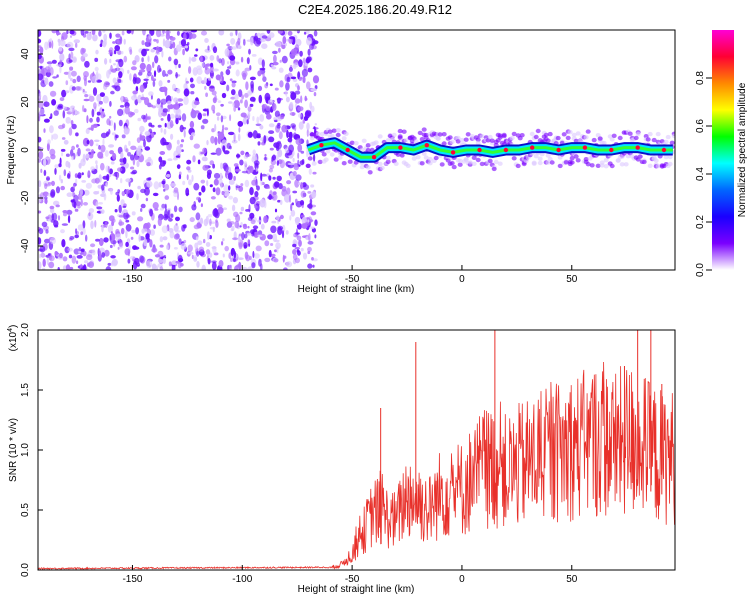 Image resolution: width=750 pixels, height=600 pixels. What do you see at coordinates (13, 338) in the screenshot?
I see `snr-y-multiplier: (x104)` at bounding box center [13, 338].